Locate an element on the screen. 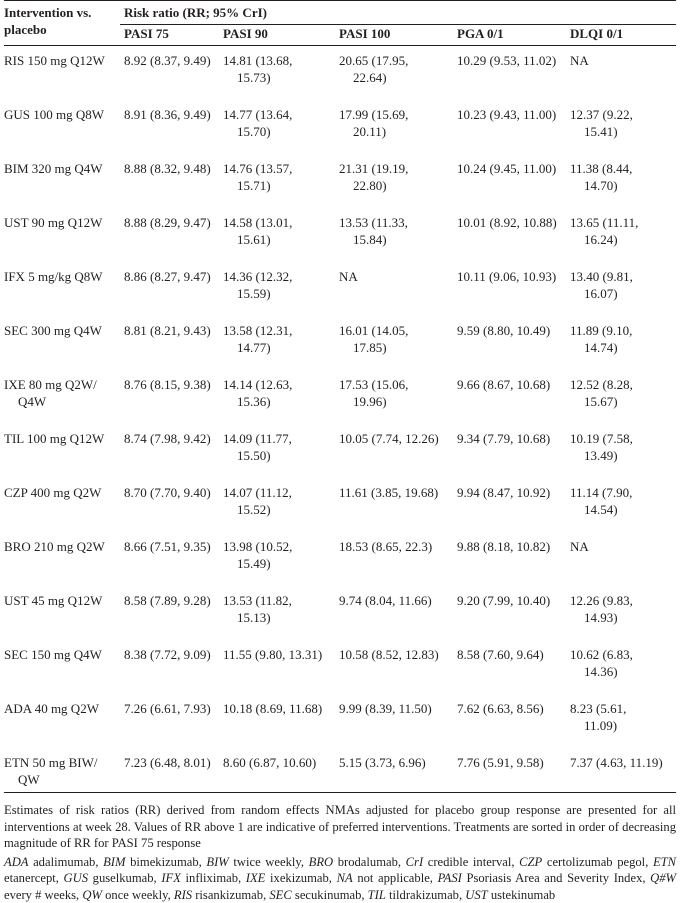 The width and height of the screenshot is (680, 903). abbreviation-definition: every # weeks is located at coordinates (40, 895).